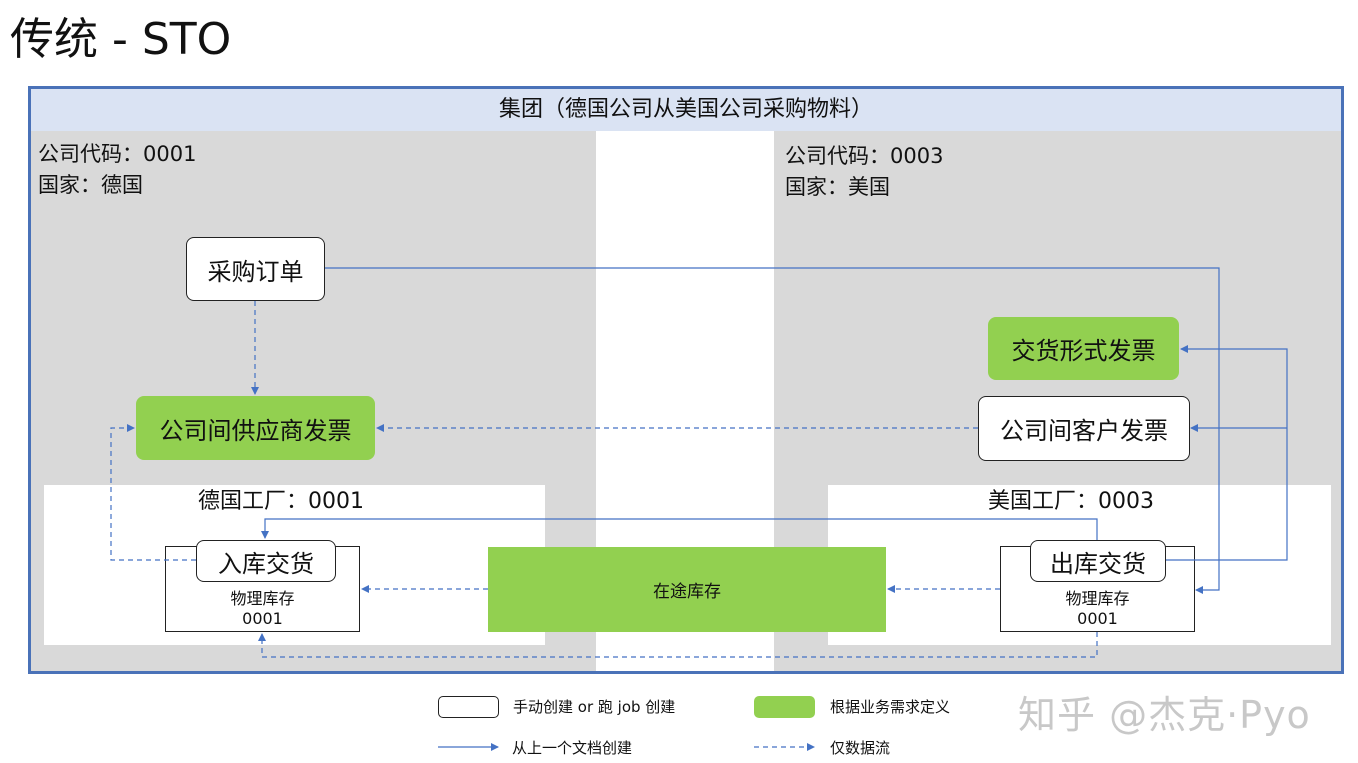 The height and width of the screenshot is (763, 1358). What do you see at coordinates (687, 589) in the screenshot?
I see `stock-in-transit-node: 在途库存` at bounding box center [687, 589].